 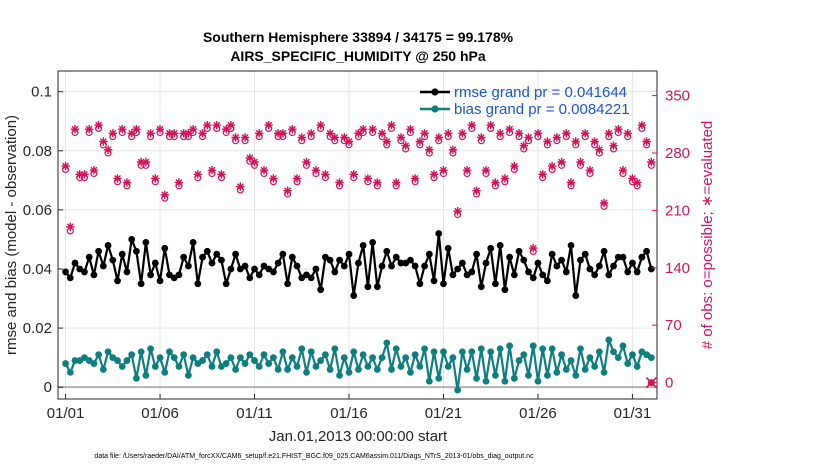 I want to click on chart-subtitle: AIRS_SPECIFIC_HUMIDITY @ 250 hPa, so click(x=358, y=56).